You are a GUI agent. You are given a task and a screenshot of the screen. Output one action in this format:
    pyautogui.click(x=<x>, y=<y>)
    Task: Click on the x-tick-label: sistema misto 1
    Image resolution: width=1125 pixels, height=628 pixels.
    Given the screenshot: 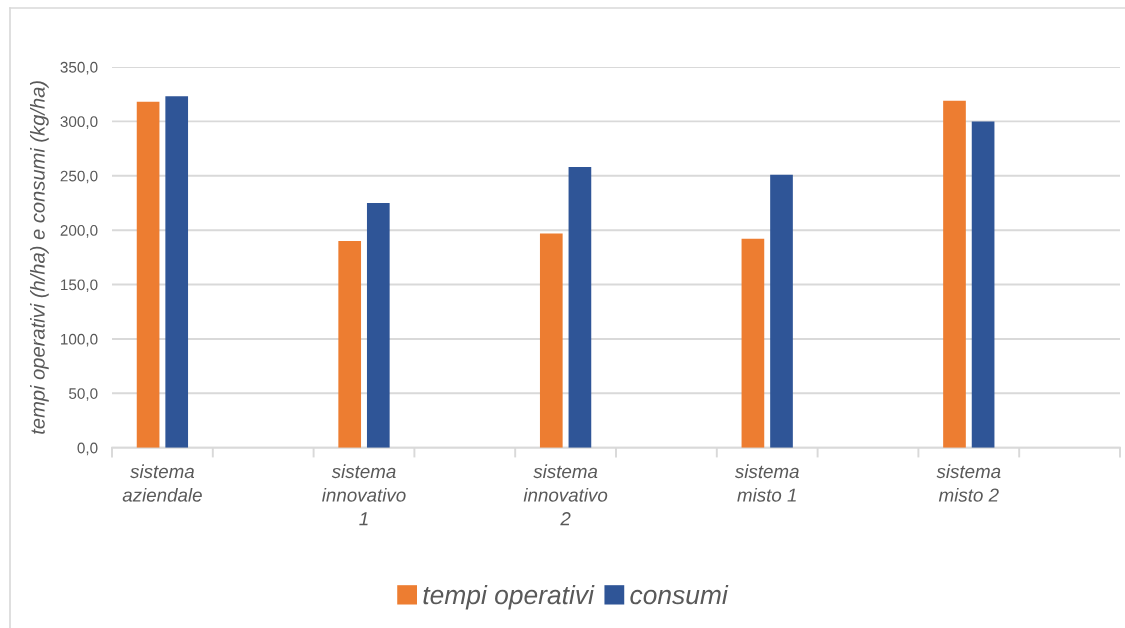 What is the action you would take?
    pyautogui.click(x=766, y=483)
    